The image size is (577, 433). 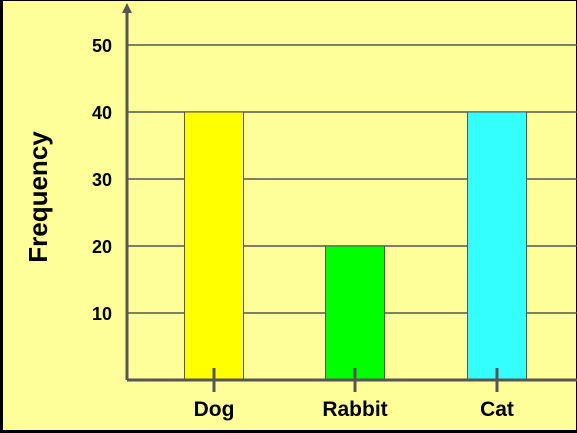 I want to click on x-tick-label-dog: Dog, so click(x=214, y=409).